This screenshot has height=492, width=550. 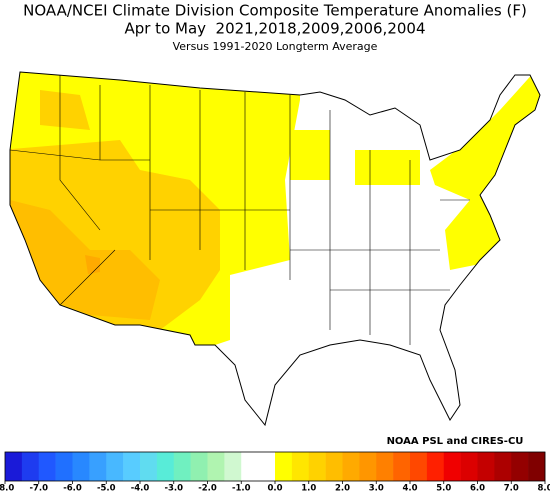 What do you see at coordinates (443, 488) in the screenshot?
I see `tick-label: 5.0` at bounding box center [443, 488].